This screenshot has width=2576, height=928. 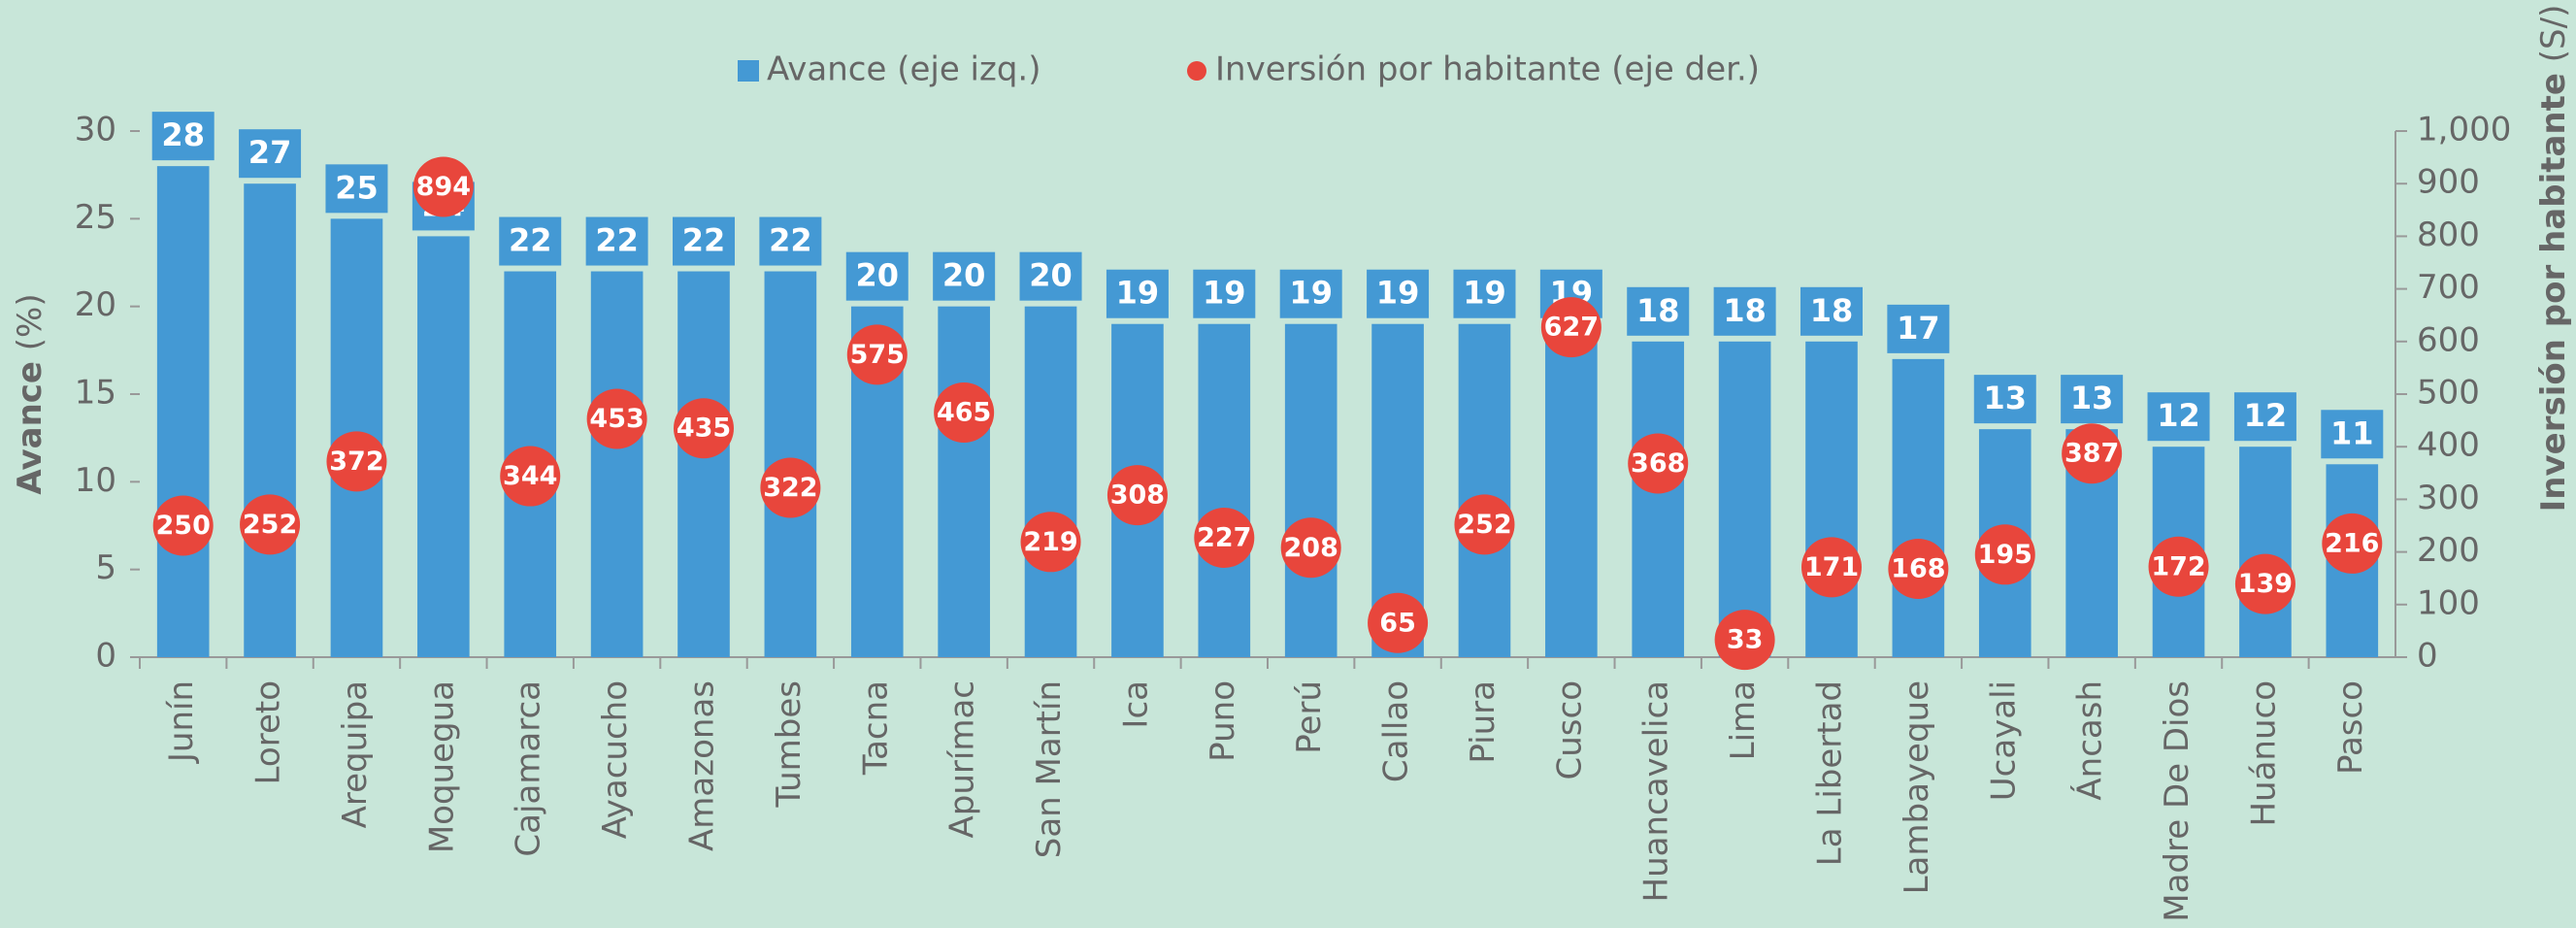 I want to click on dot-label: 250, so click(x=183, y=526).